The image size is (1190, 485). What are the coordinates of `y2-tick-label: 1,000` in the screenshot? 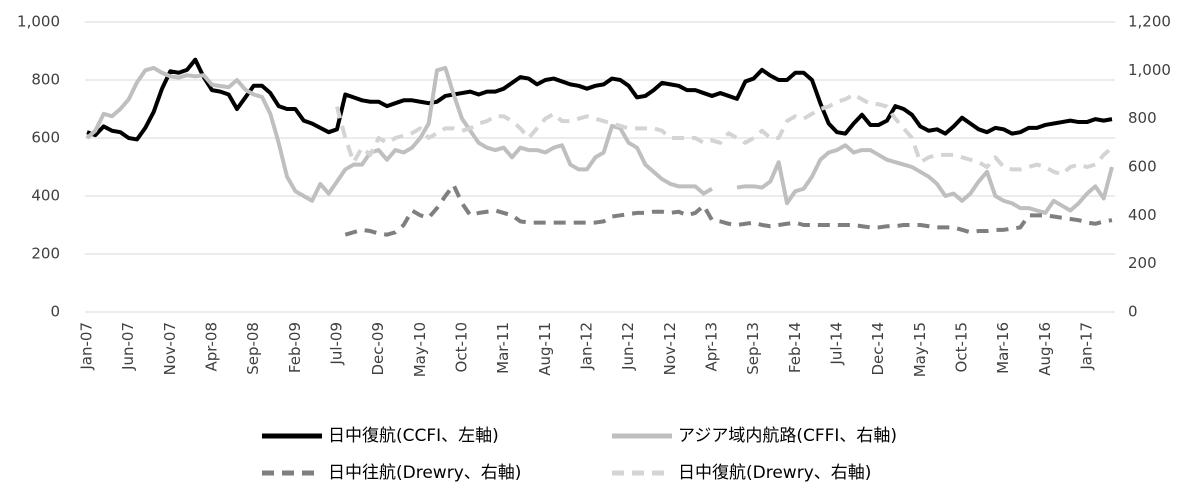 It's located at (1149, 70).